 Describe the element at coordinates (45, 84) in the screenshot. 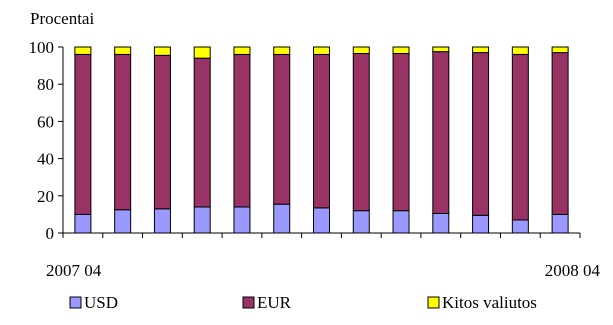

I see `y-tick-label: 80` at that location.